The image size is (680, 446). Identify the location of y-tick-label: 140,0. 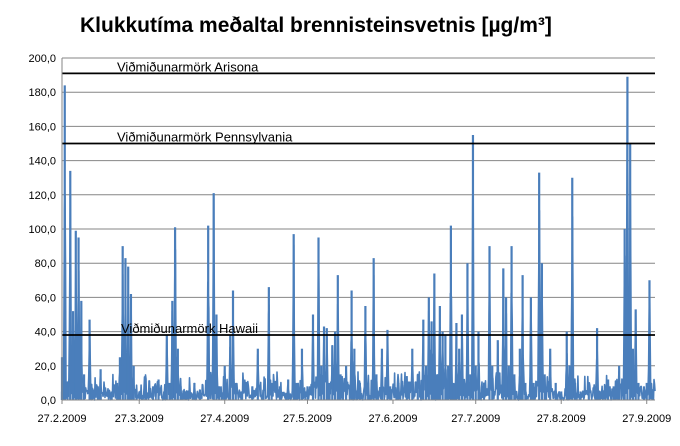
(42, 162).